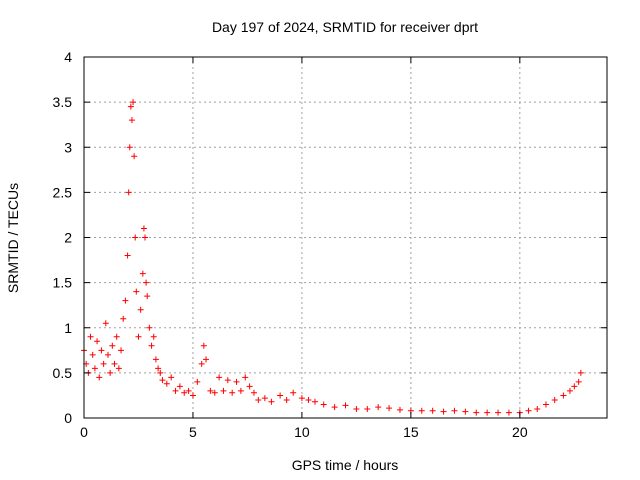 This screenshot has width=640, height=480. Describe the element at coordinates (63, 283) in the screenshot. I see `y-tick-label: 1.5` at that location.